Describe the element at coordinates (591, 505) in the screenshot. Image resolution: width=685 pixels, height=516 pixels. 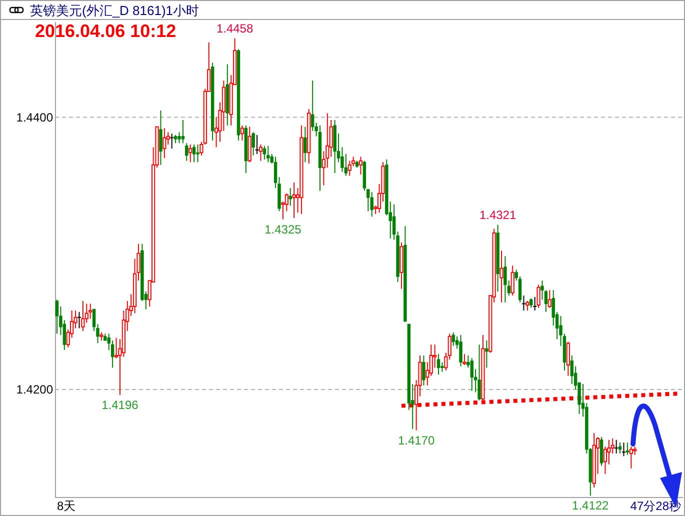
I see `annotation: 1.4122` at that location.